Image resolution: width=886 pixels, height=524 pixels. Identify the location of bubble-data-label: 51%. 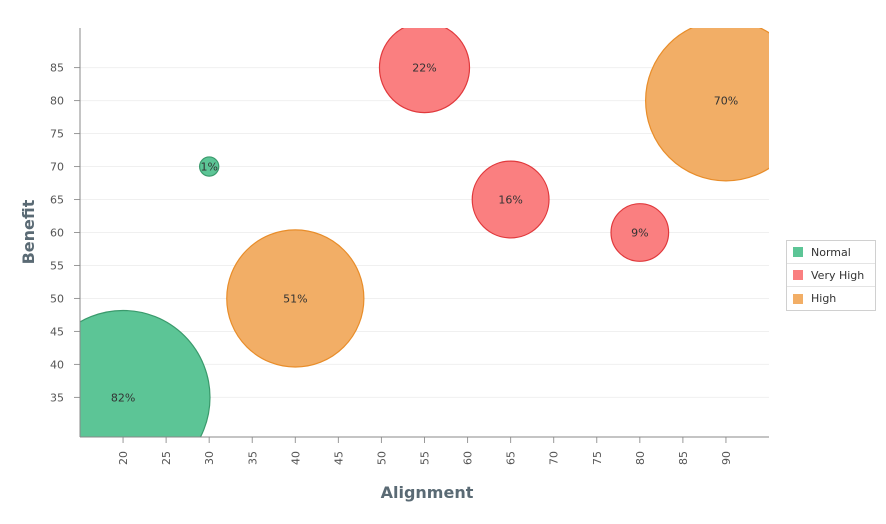
(295, 298).